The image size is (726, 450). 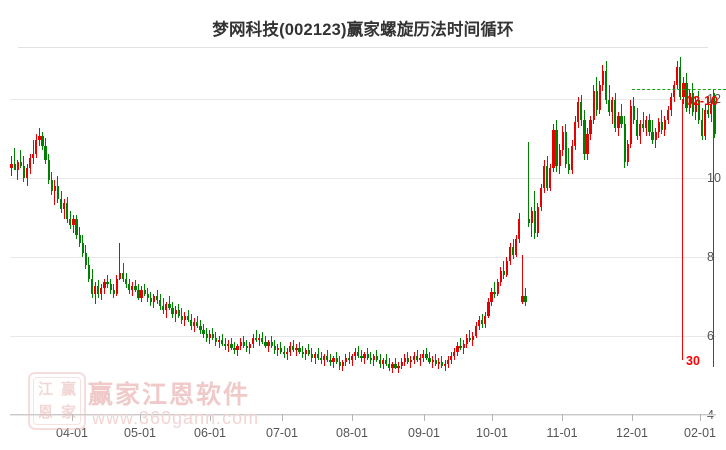 What do you see at coordinates (632, 433) in the screenshot?
I see `x-axis-label: 12-01` at bounding box center [632, 433].